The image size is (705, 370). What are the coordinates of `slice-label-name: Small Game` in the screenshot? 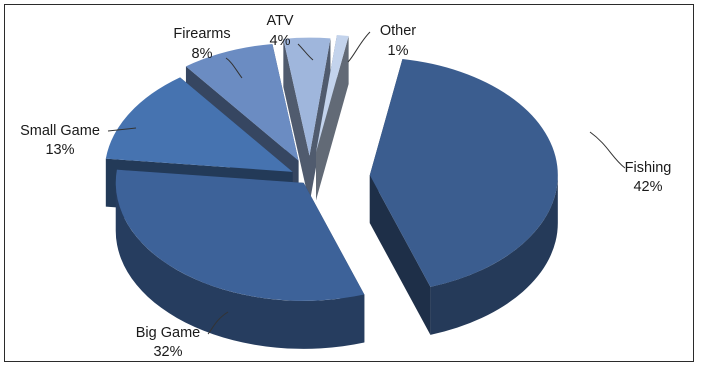 It's located at (60, 131).